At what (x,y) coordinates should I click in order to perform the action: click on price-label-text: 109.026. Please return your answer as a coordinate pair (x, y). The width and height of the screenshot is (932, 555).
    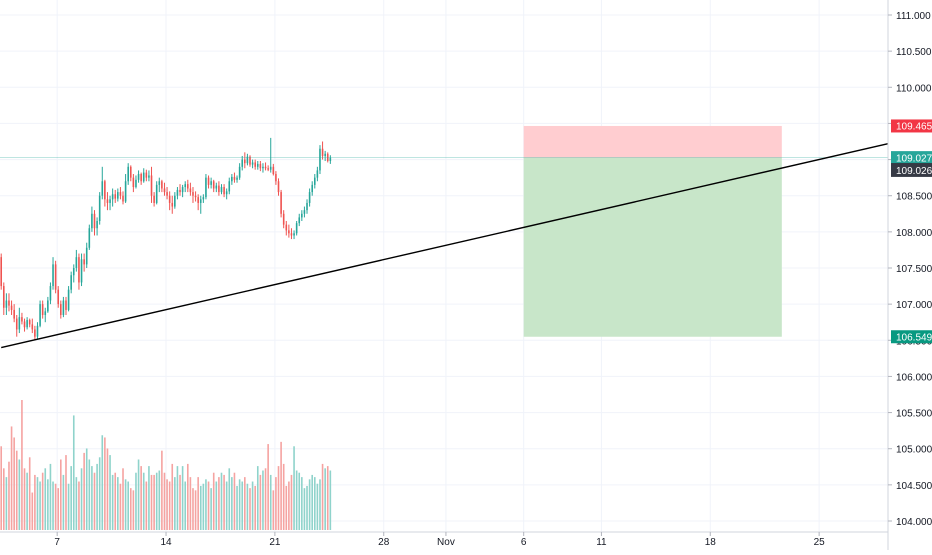
    Looking at the image, I should click on (914, 171).